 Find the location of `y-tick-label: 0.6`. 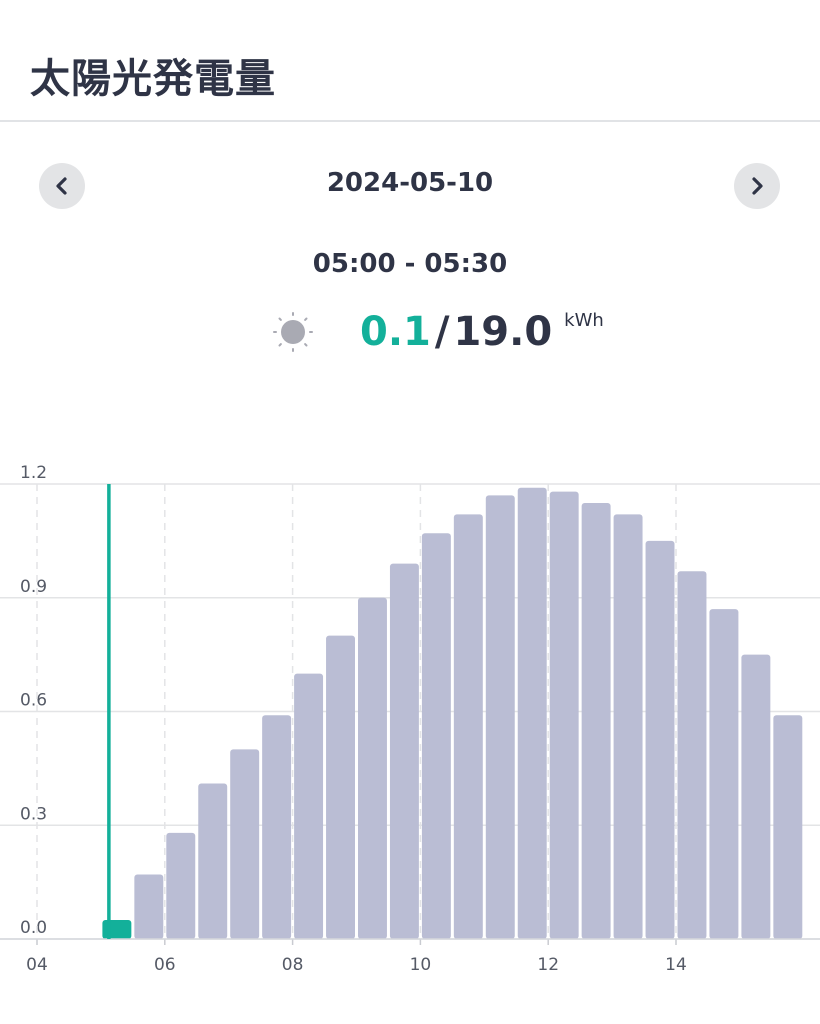

y-tick-label: 0.6 is located at coordinates (33, 701).